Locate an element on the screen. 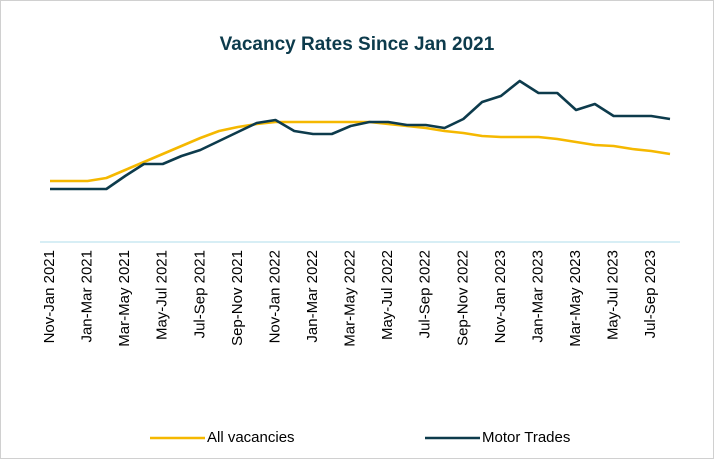  x-tick-label: May-Jul 2022 is located at coordinates (387, 295).